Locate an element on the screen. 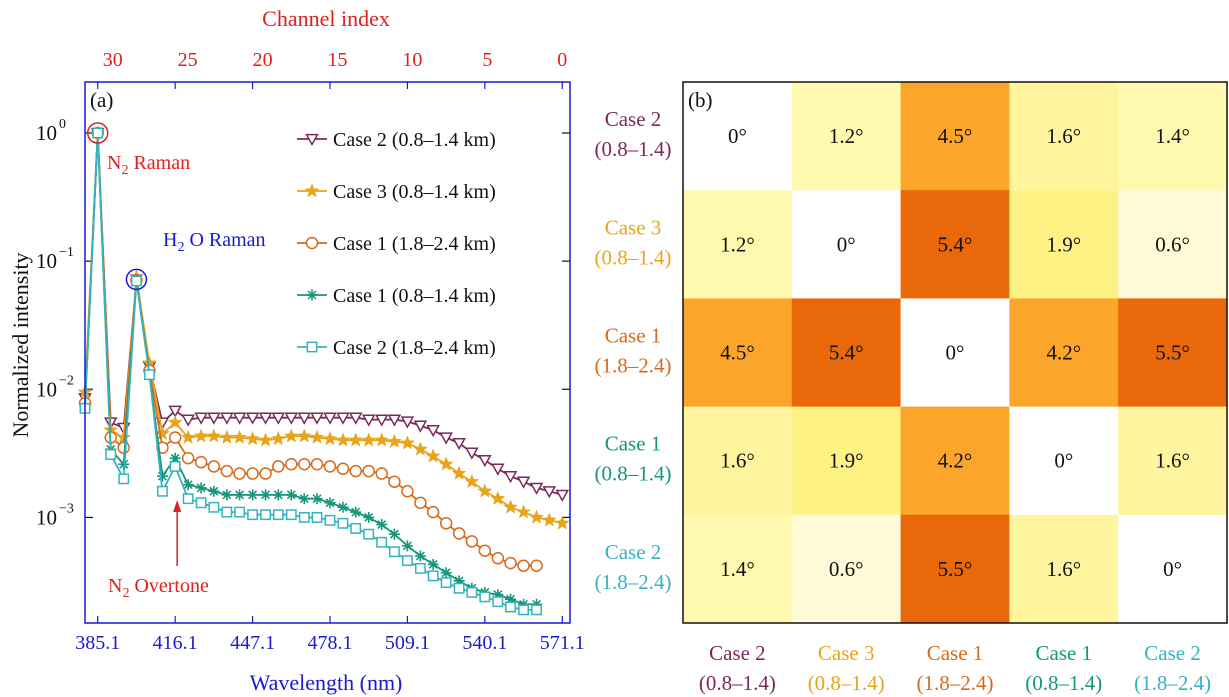 The height and width of the screenshot is (697, 1229). row-label: Case 2 is located at coordinates (633, 552).